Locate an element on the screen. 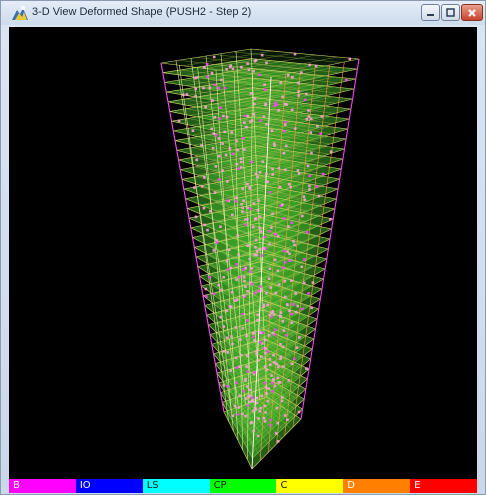 The image size is (486, 495). close-icon is located at coordinates (472, 12).